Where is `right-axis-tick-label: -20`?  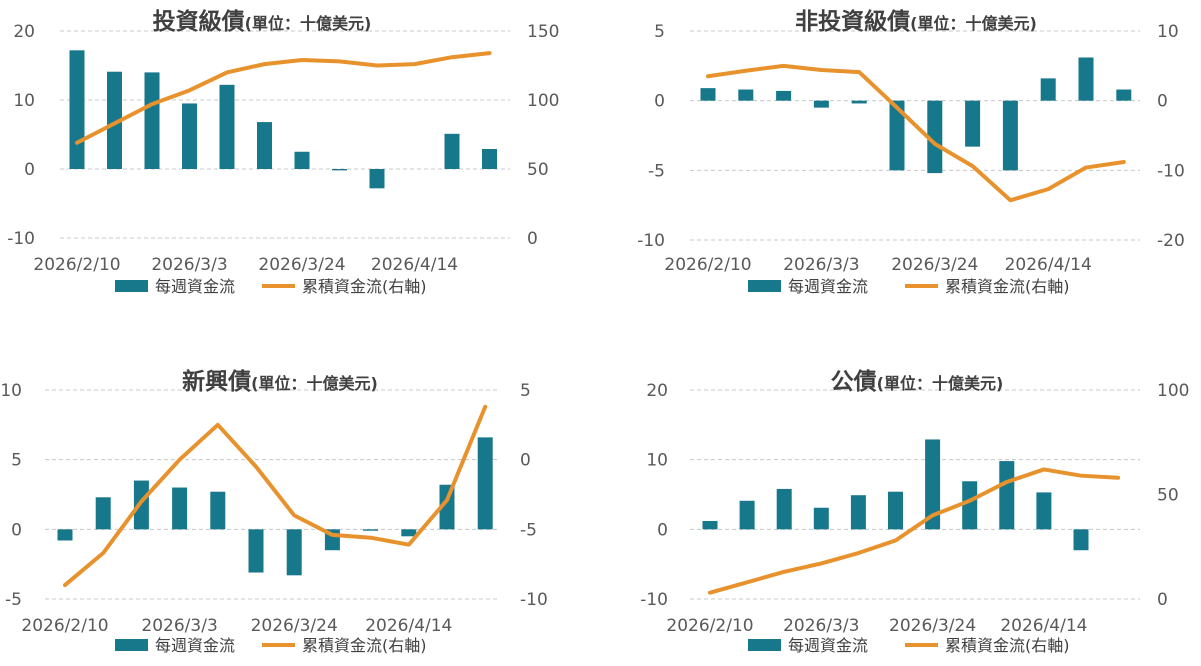 right-axis-tick-label: -20 is located at coordinates (1171, 241).